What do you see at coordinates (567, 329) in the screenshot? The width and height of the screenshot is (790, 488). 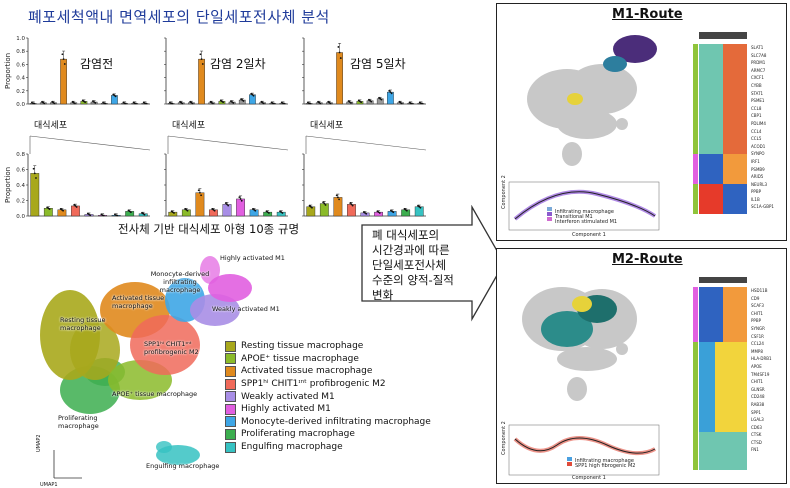 I see `m2-umap-teal` at bounding box center [567, 329].